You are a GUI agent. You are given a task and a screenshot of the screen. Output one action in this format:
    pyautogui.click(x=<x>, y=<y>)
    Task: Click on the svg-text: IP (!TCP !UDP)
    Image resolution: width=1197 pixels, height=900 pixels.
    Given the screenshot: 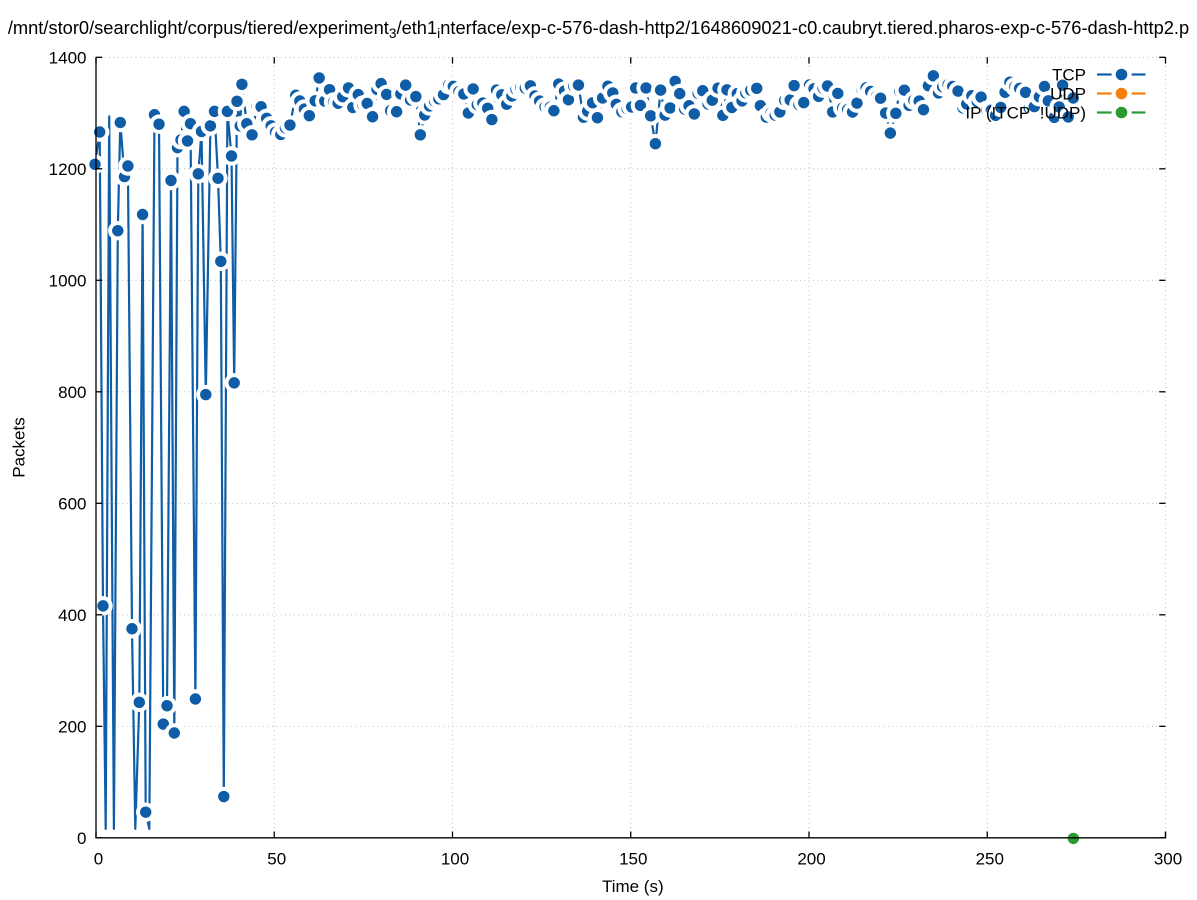 What is the action you would take?
    pyautogui.click(x=1025, y=113)
    